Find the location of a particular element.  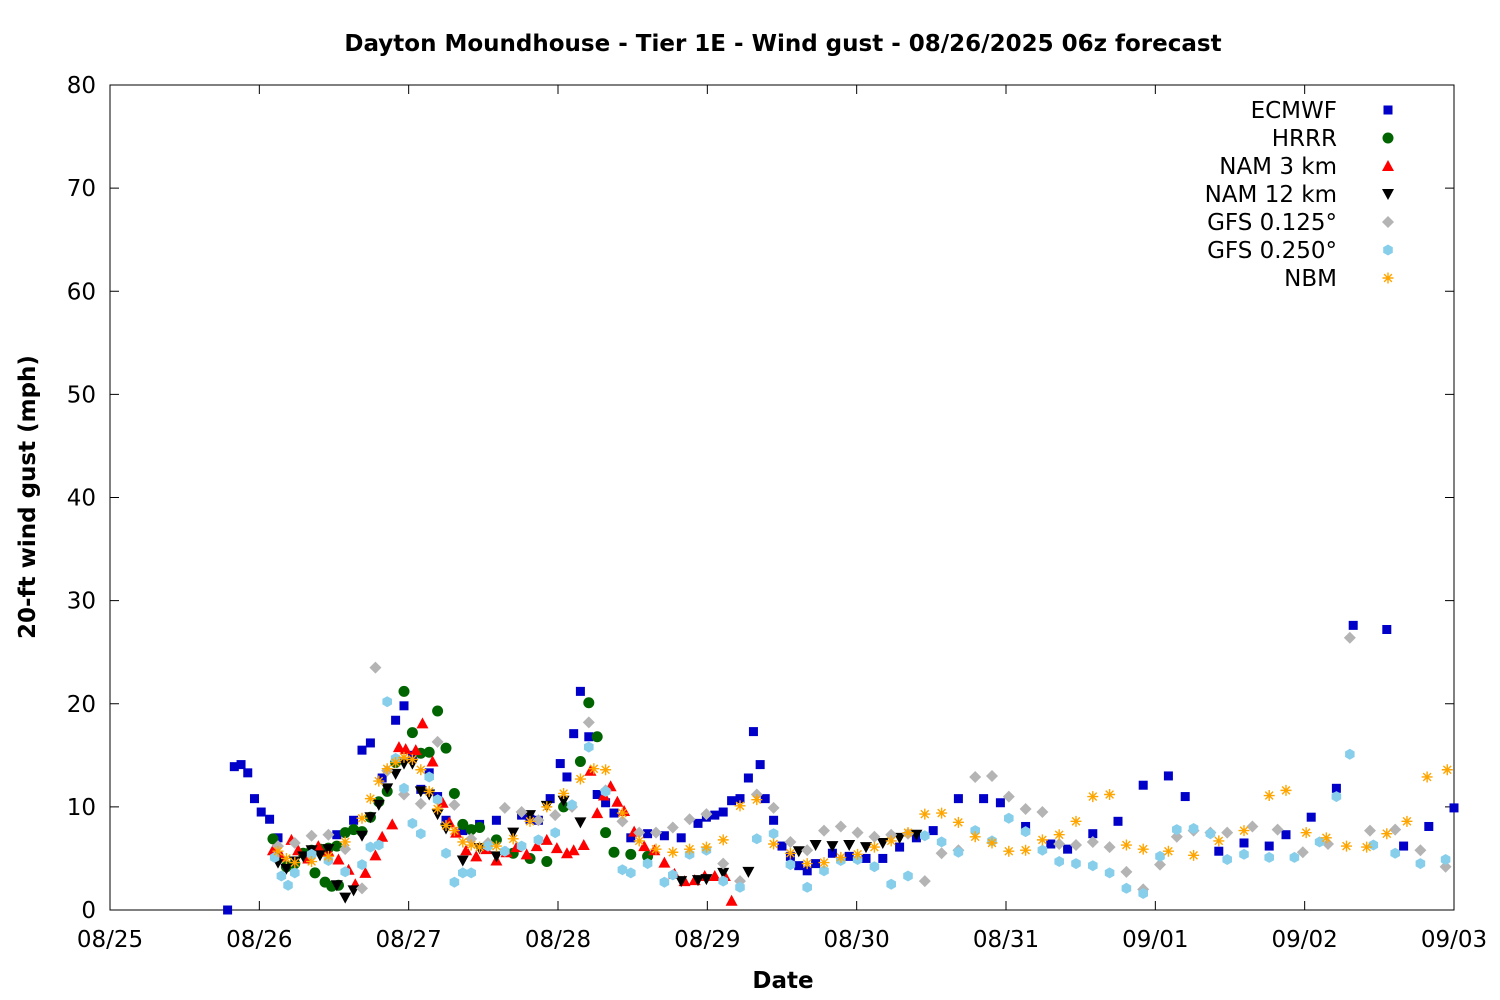

x-axis-label: Date is located at coordinates (782, 981).